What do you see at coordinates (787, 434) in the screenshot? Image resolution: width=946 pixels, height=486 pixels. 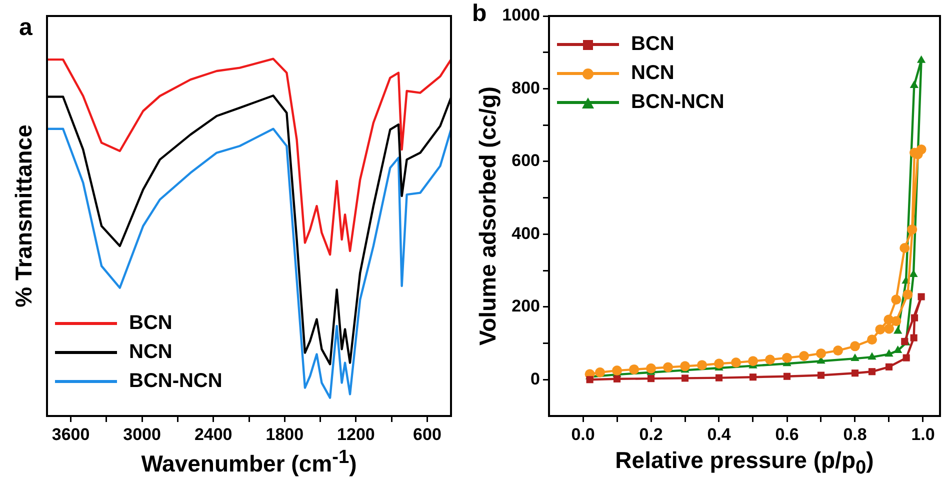 I see `x-tick-label: 0.6` at bounding box center [787, 434].